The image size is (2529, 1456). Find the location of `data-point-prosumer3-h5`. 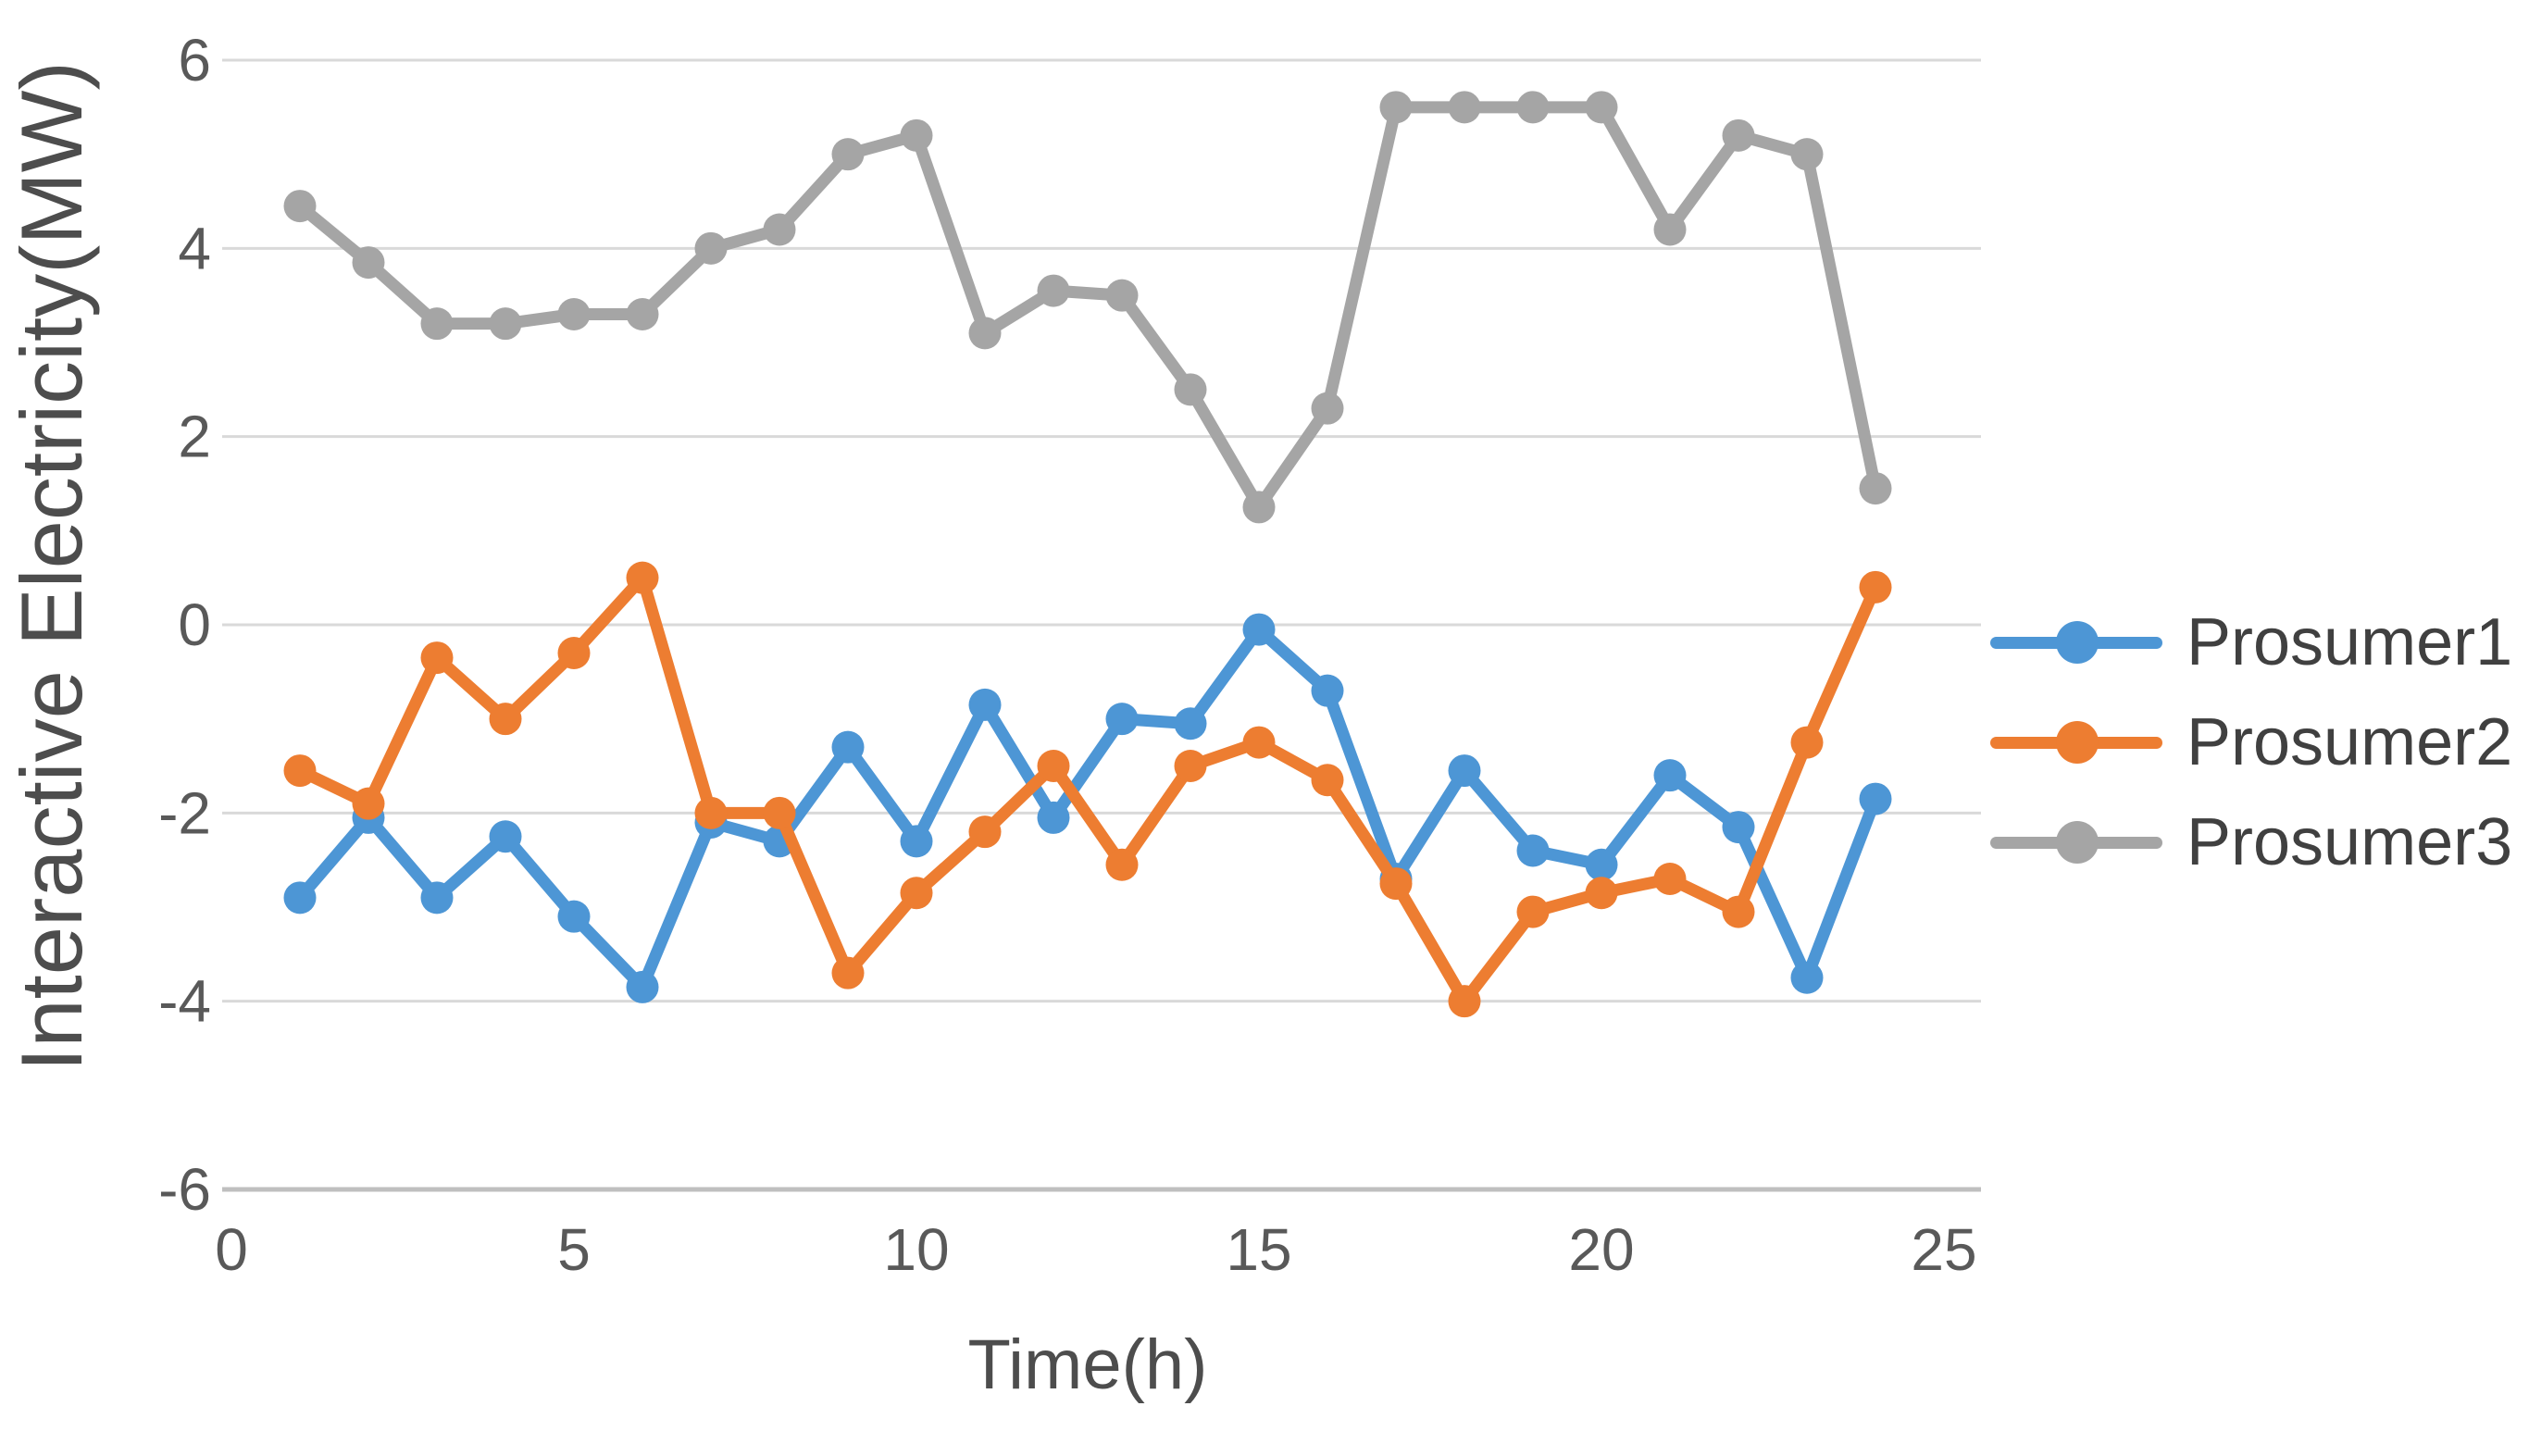

data-point-prosumer3-h5 is located at coordinates (574, 314).